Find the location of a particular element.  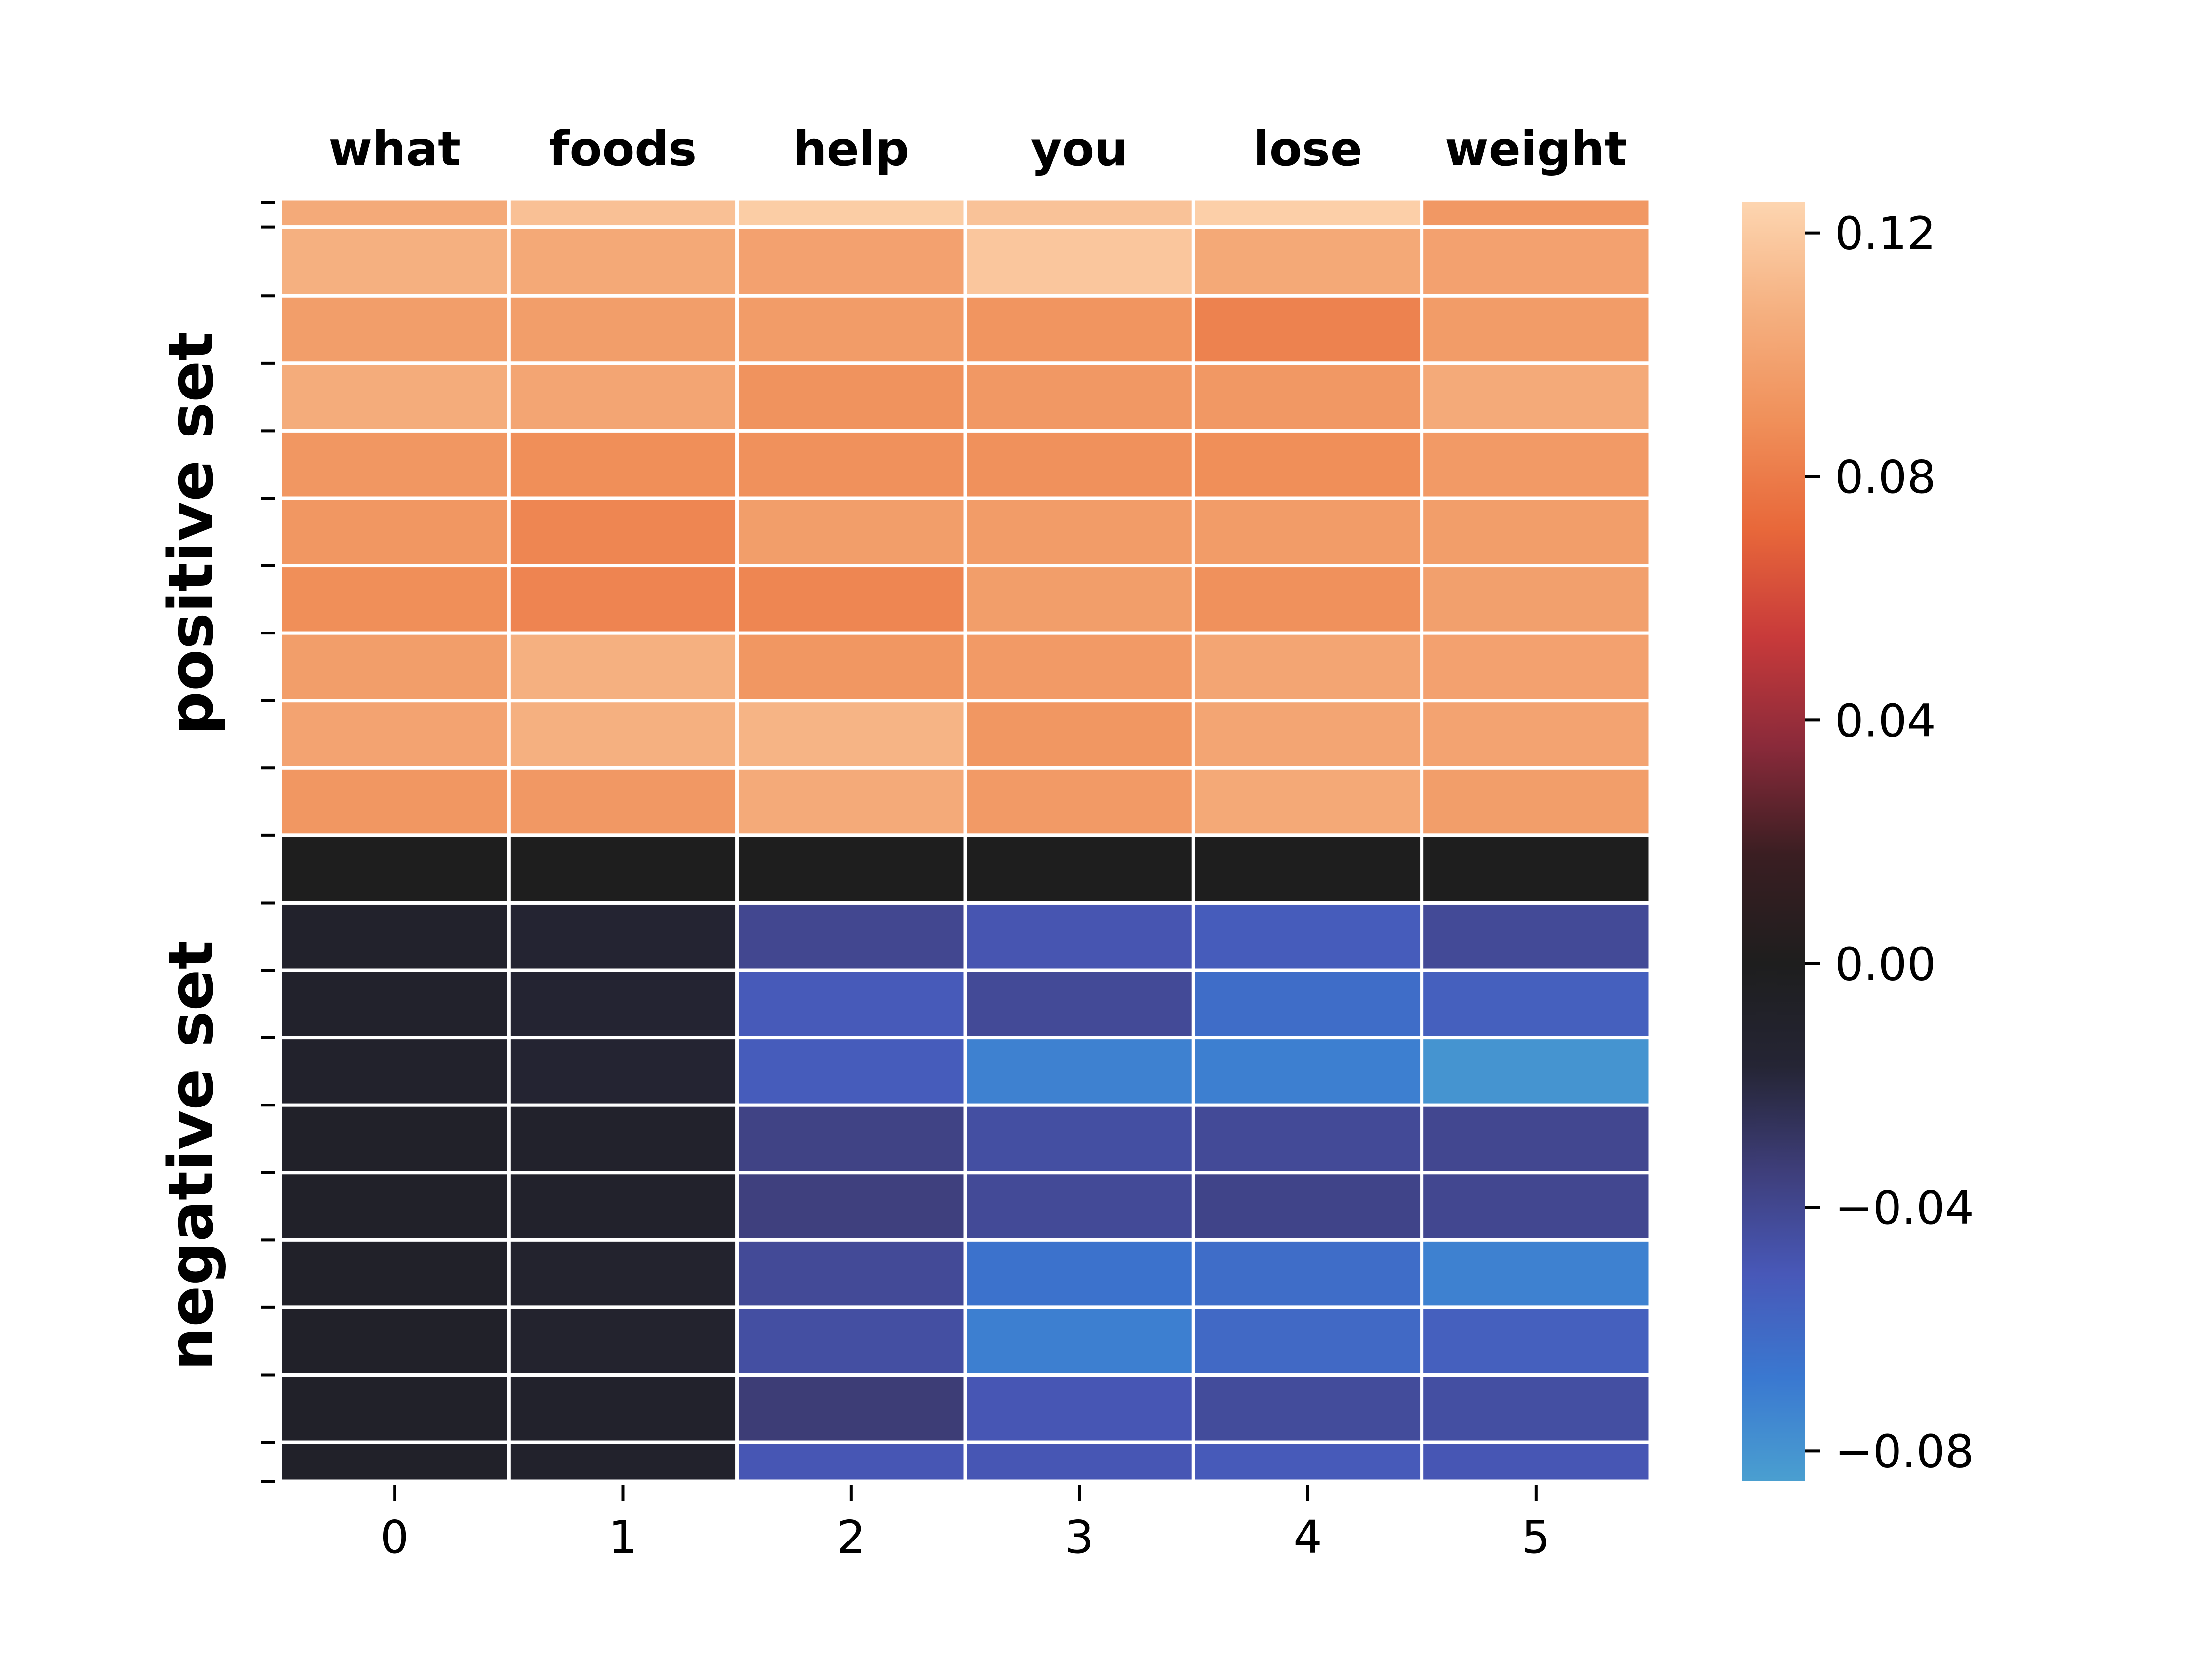

x-tick-label: 1 is located at coordinates (622, 1538).